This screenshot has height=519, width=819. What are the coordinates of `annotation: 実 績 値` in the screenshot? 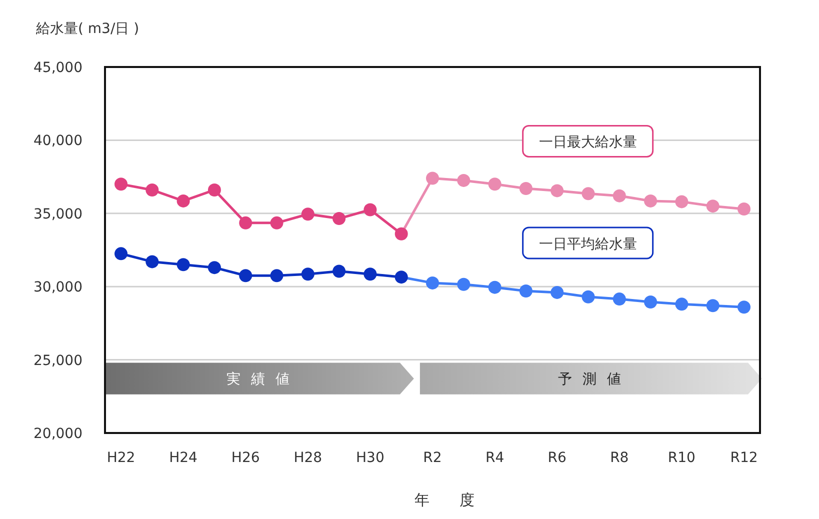 It's located at (259, 380).